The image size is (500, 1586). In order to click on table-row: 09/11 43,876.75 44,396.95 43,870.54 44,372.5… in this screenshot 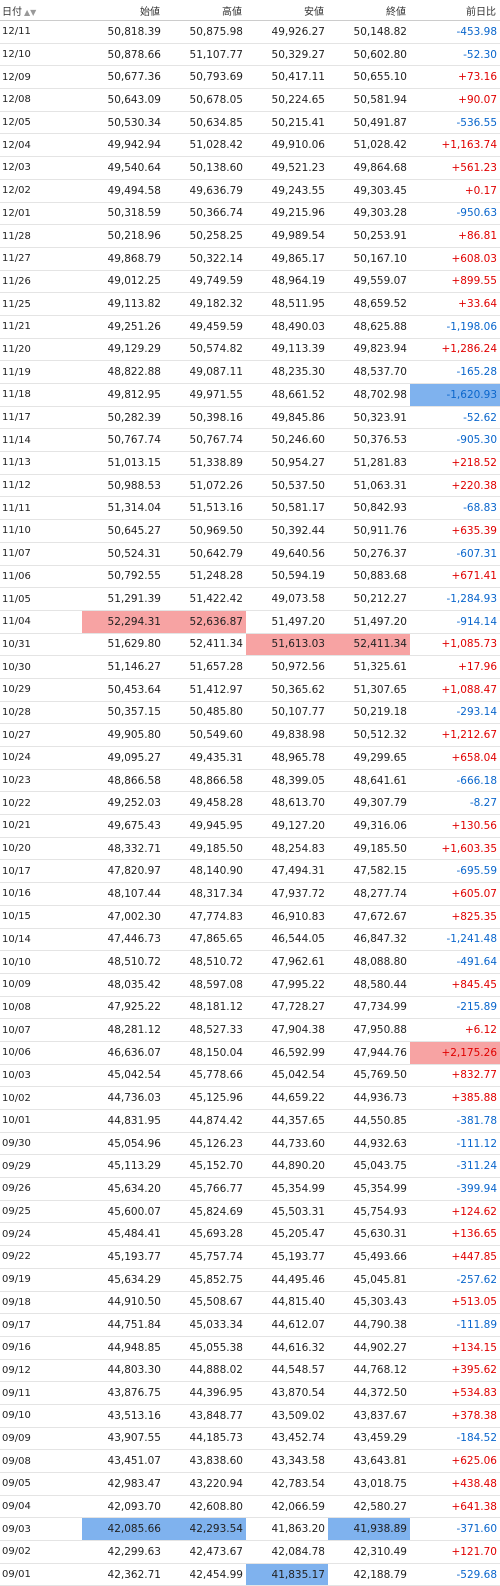, I will do `click(250, 1393)`.